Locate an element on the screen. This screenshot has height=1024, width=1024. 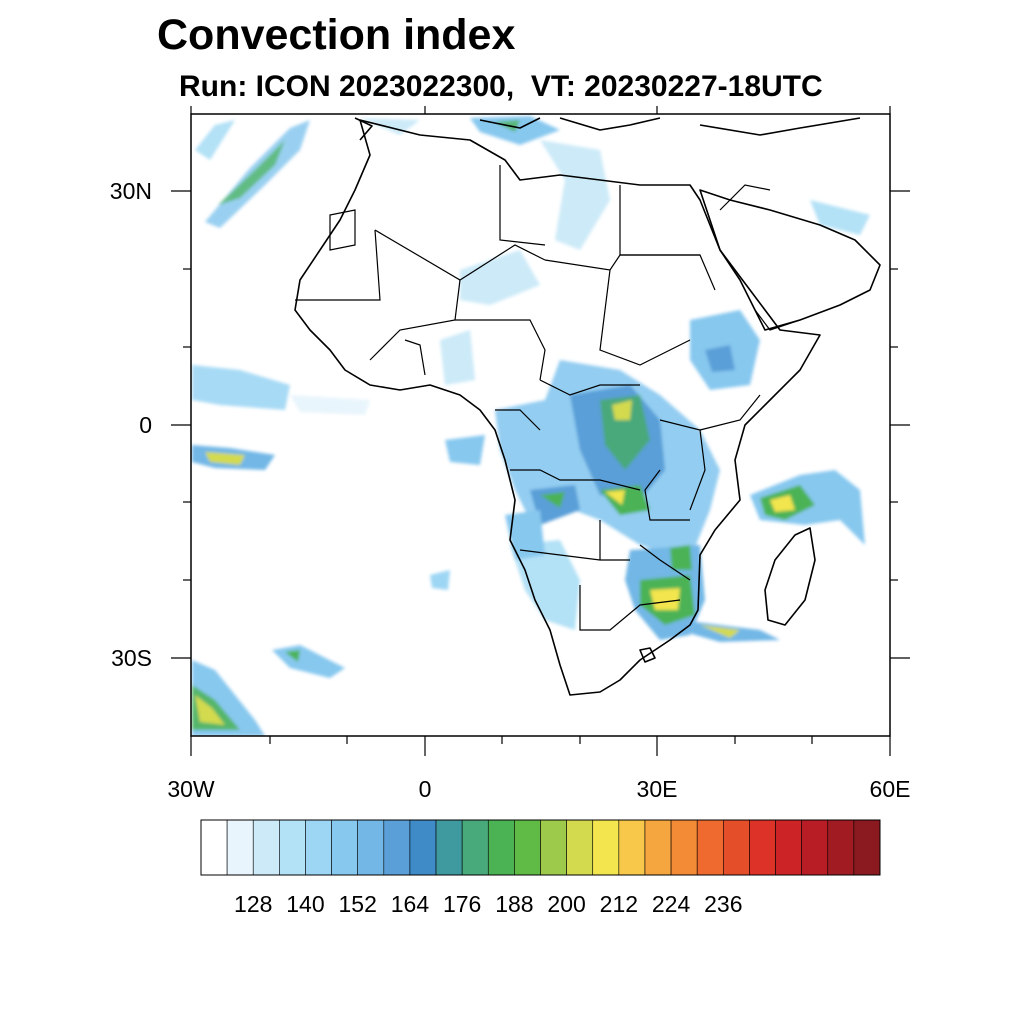
colorbar-label: 128 is located at coordinates (253, 904).